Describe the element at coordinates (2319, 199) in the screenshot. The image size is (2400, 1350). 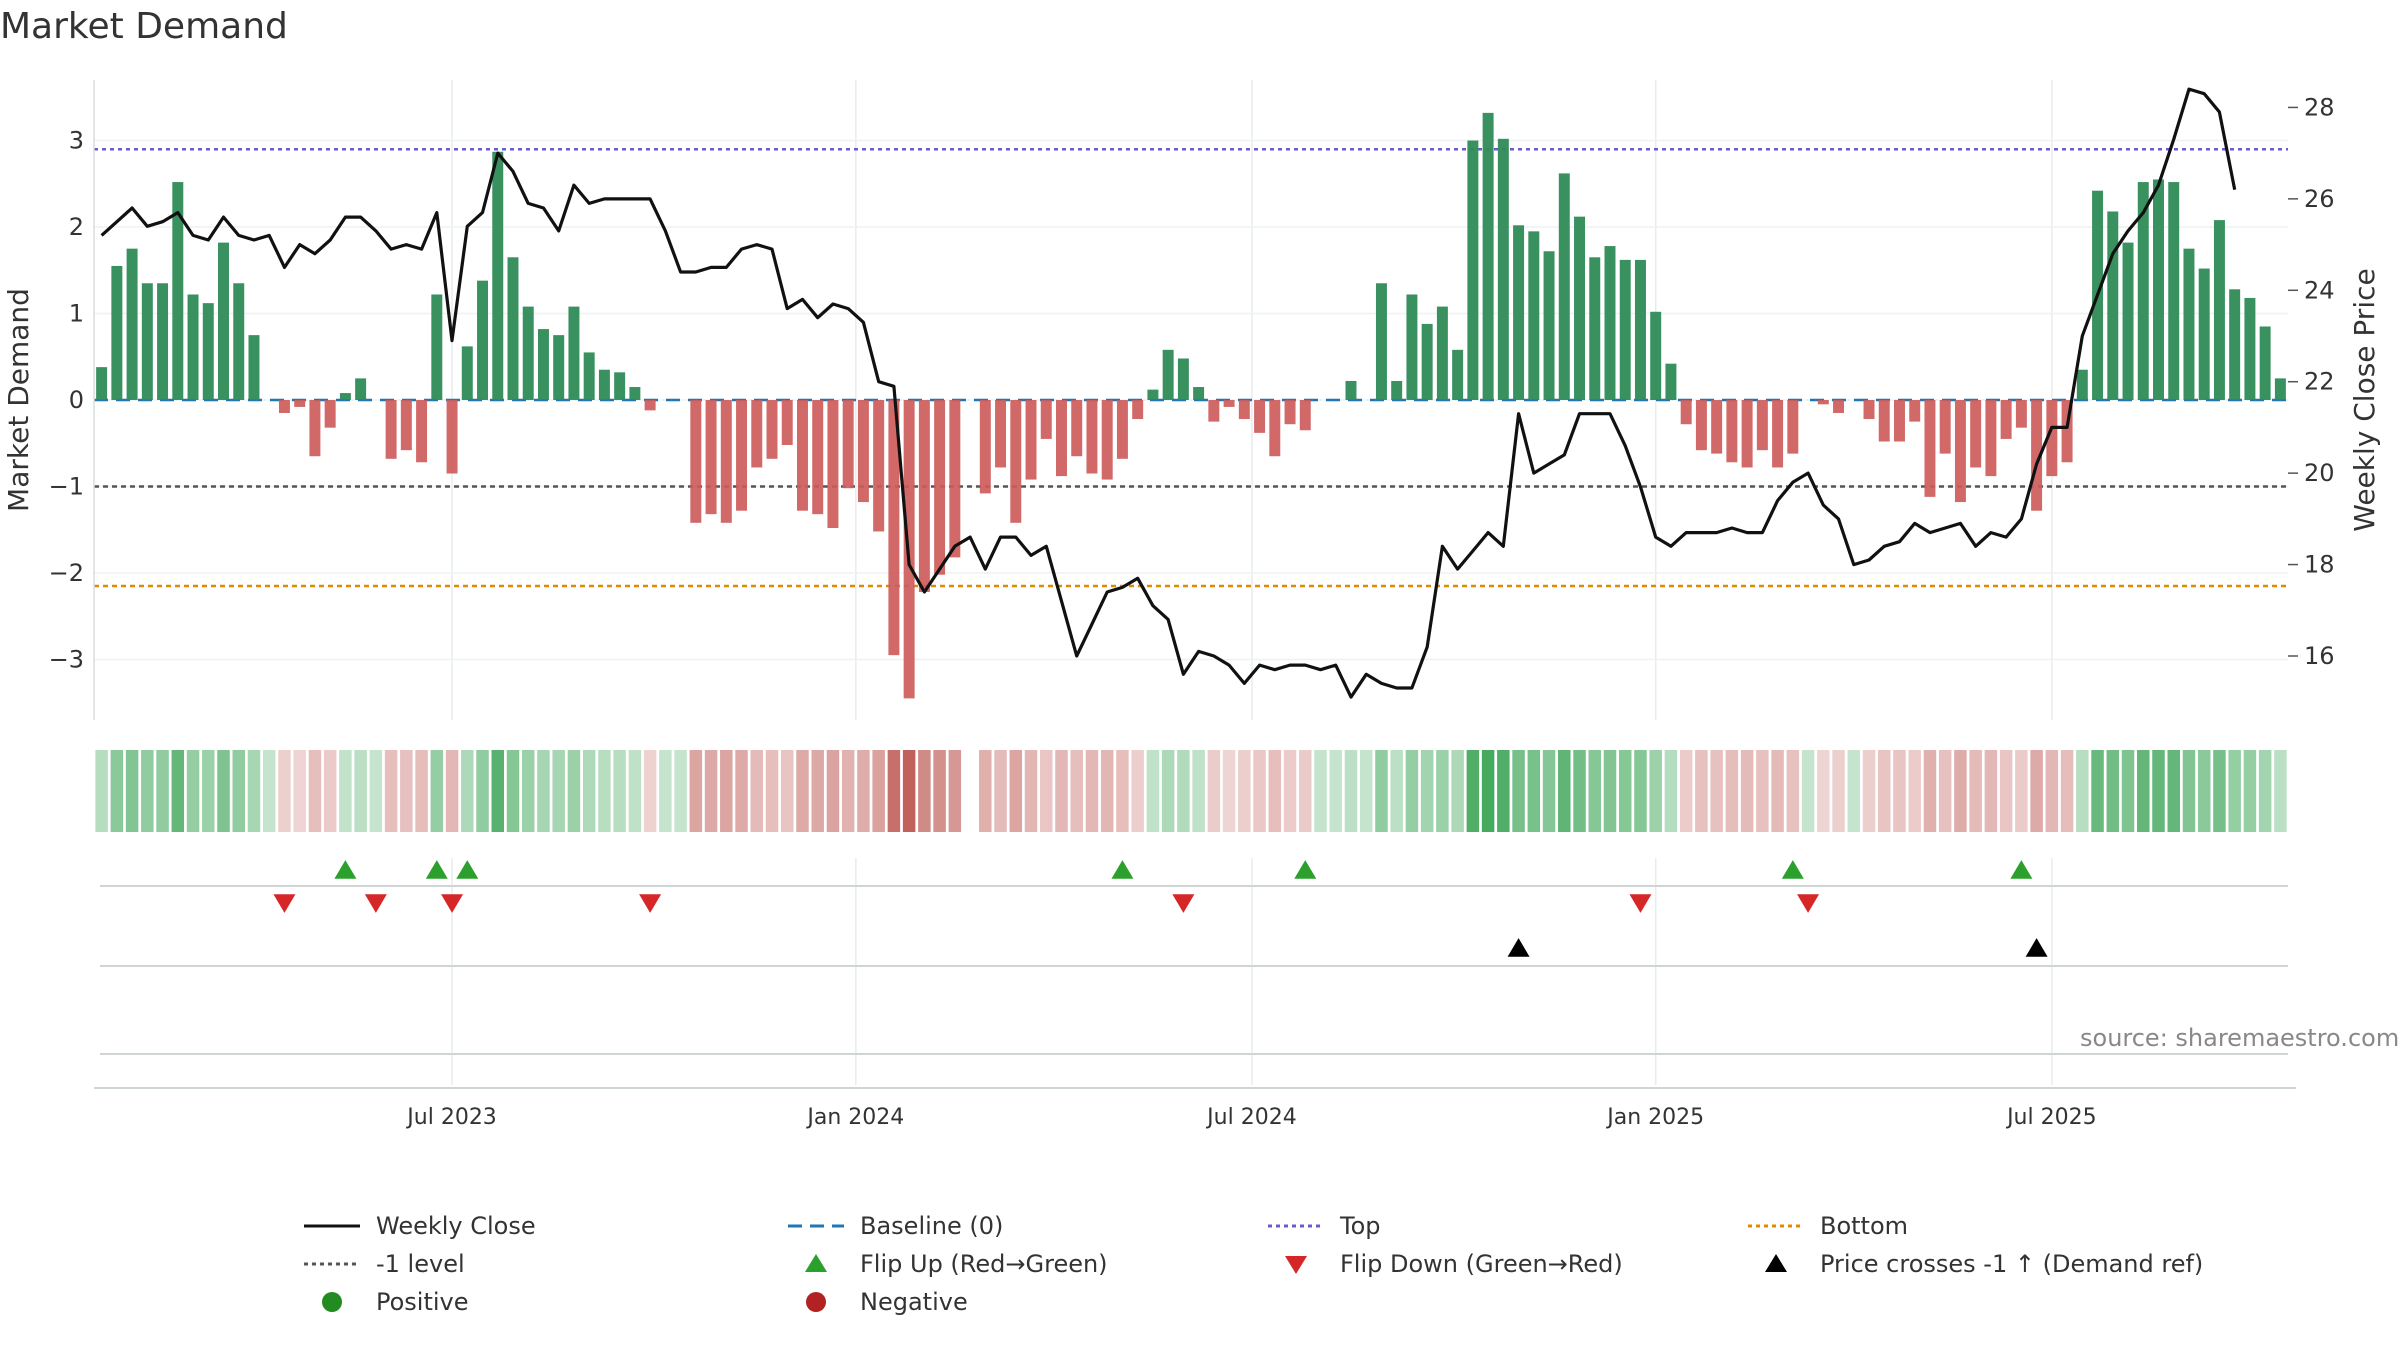
I see `right-tick-label: 26` at that location.